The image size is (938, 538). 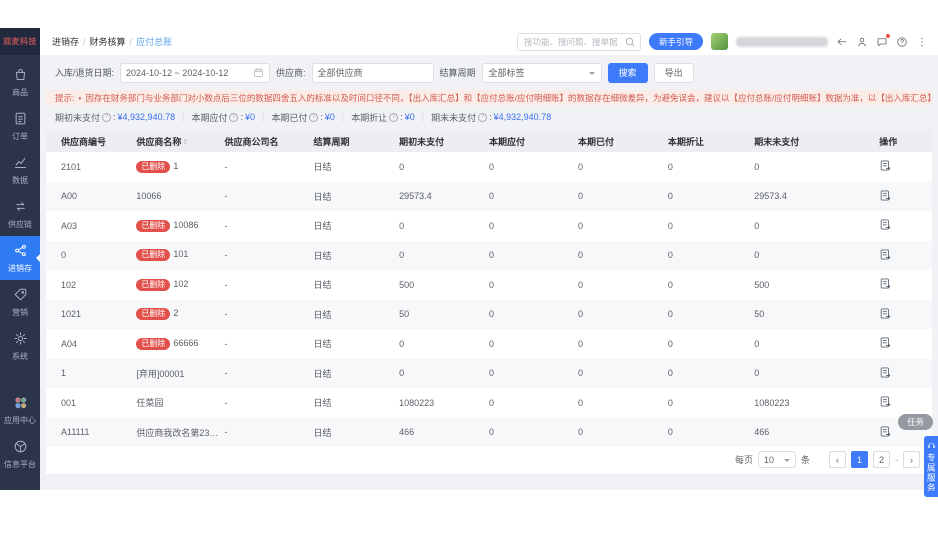 I want to click on service-float-tab: 专属服务, so click(x=931, y=466).